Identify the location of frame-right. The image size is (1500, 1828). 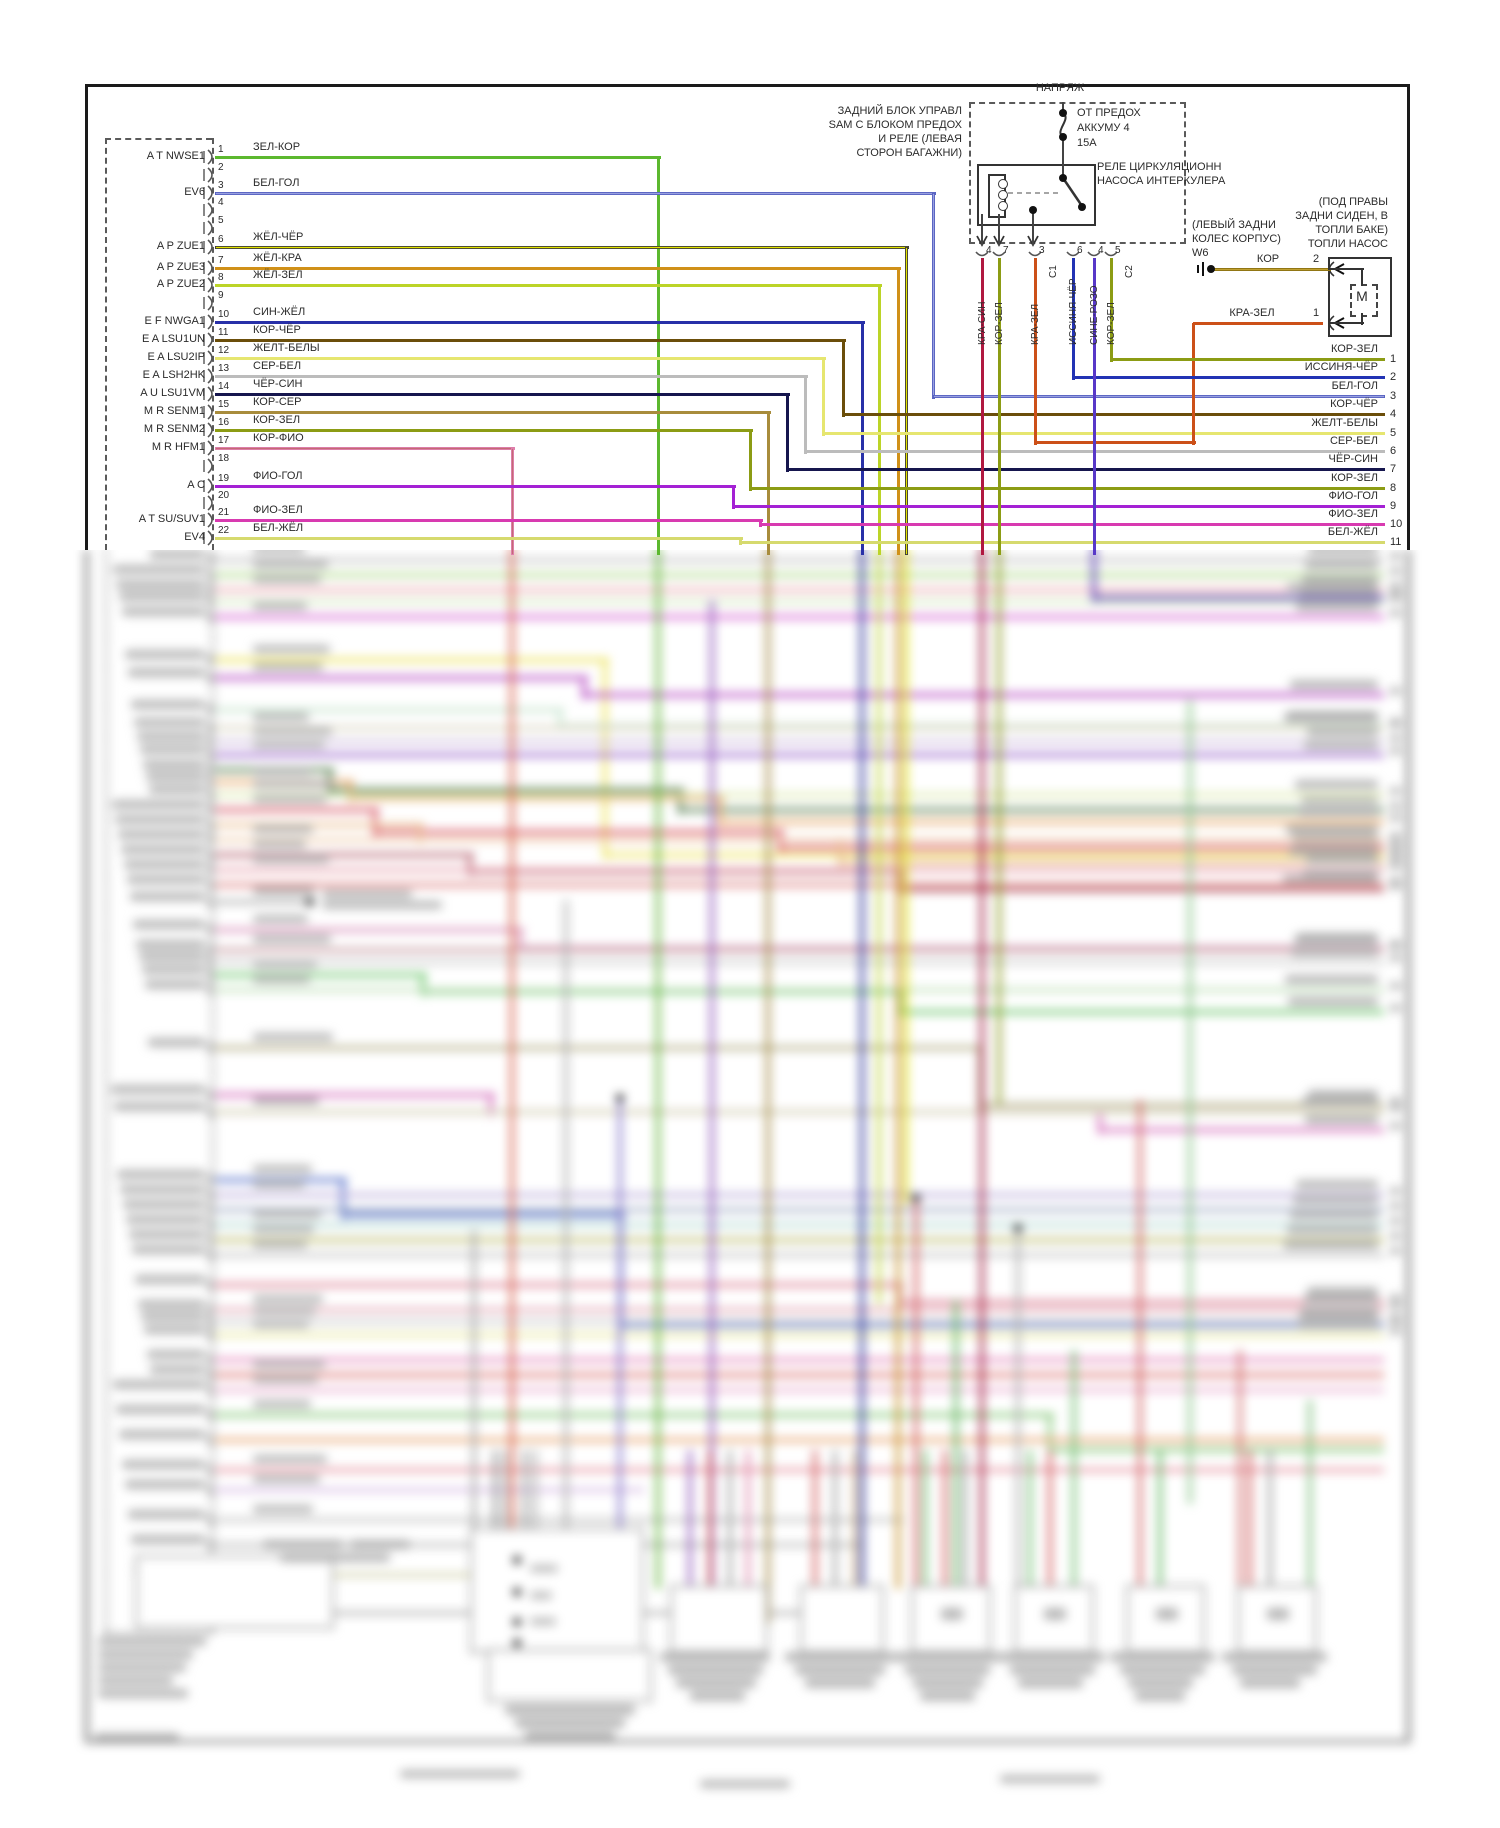
(1408, 317).